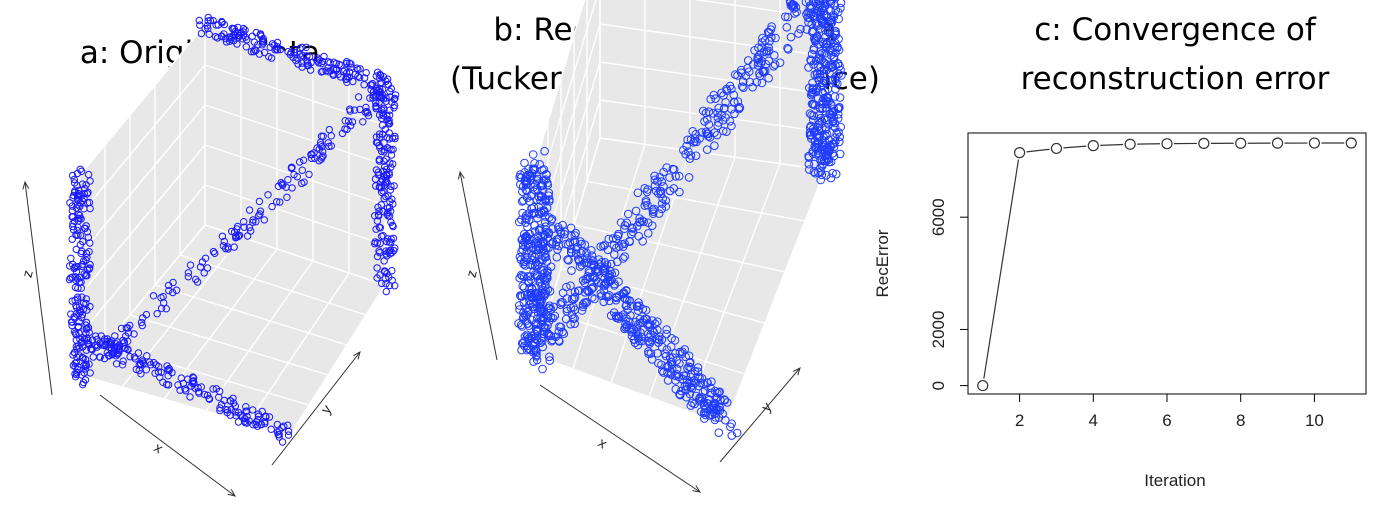 This screenshot has width=1399, height=509. I want to click on series-line-segment, so click(1038, 150).